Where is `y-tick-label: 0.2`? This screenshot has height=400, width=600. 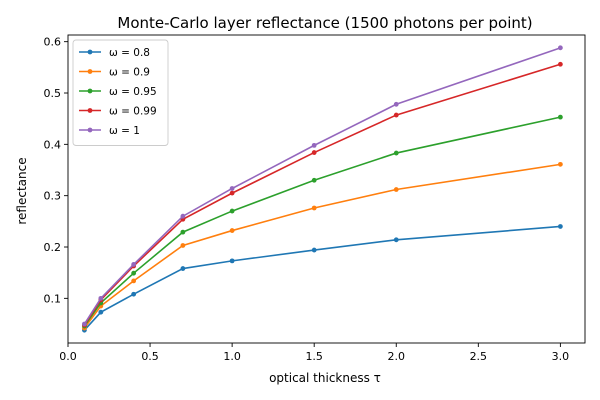 y-tick-label: 0.2 is located at coordinates (53, 247).